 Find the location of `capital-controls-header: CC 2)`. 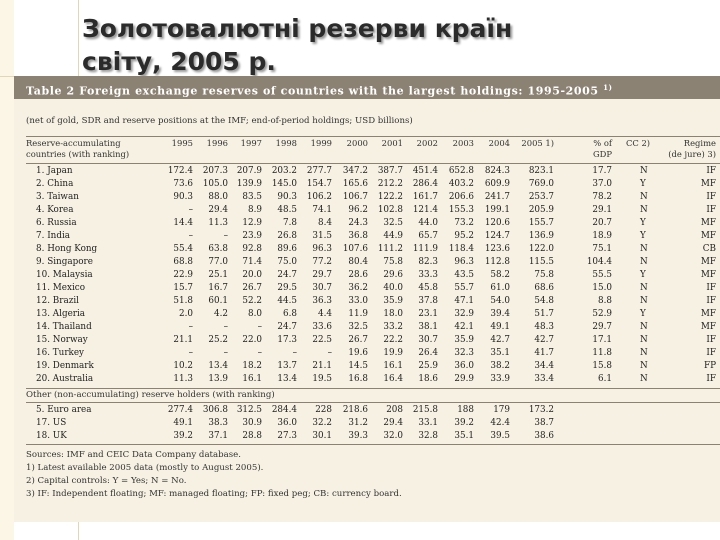

capital-controls-header: CC 2) is located at coordinates (638, 143).